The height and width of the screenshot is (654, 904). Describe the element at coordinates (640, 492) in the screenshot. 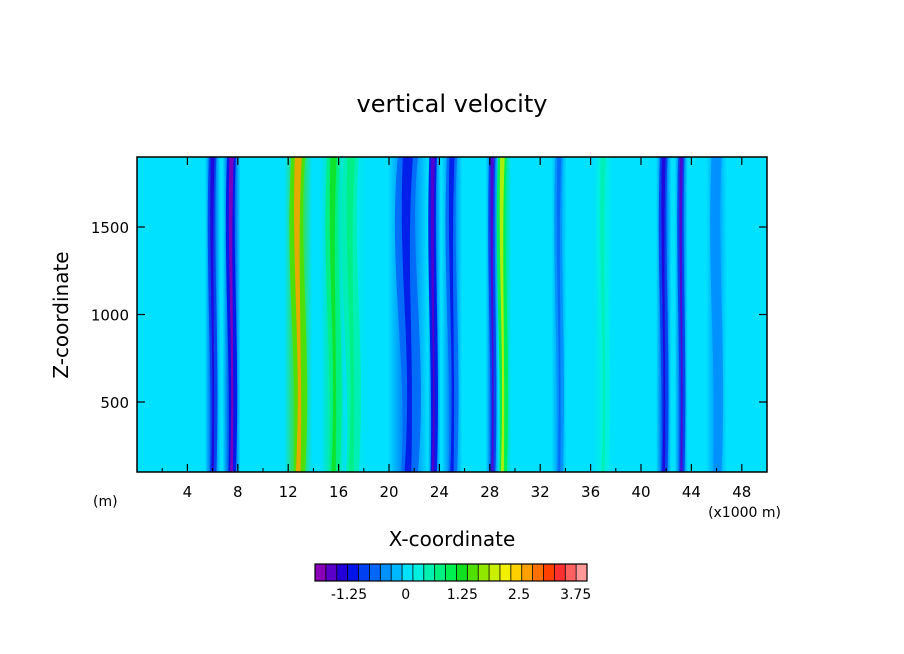

I see `x-tick-label: 40` at that location.